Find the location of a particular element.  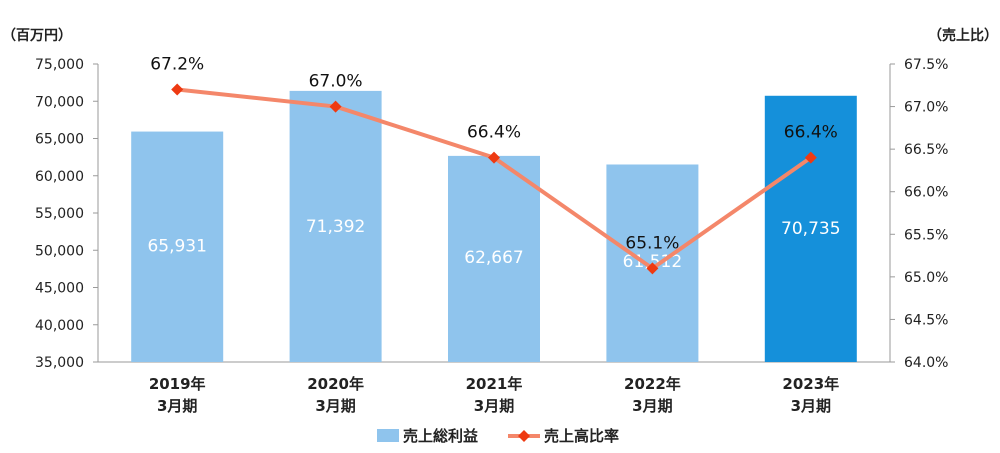

x-tick-label-year: 2023年 is located at coordinates (810, 384).